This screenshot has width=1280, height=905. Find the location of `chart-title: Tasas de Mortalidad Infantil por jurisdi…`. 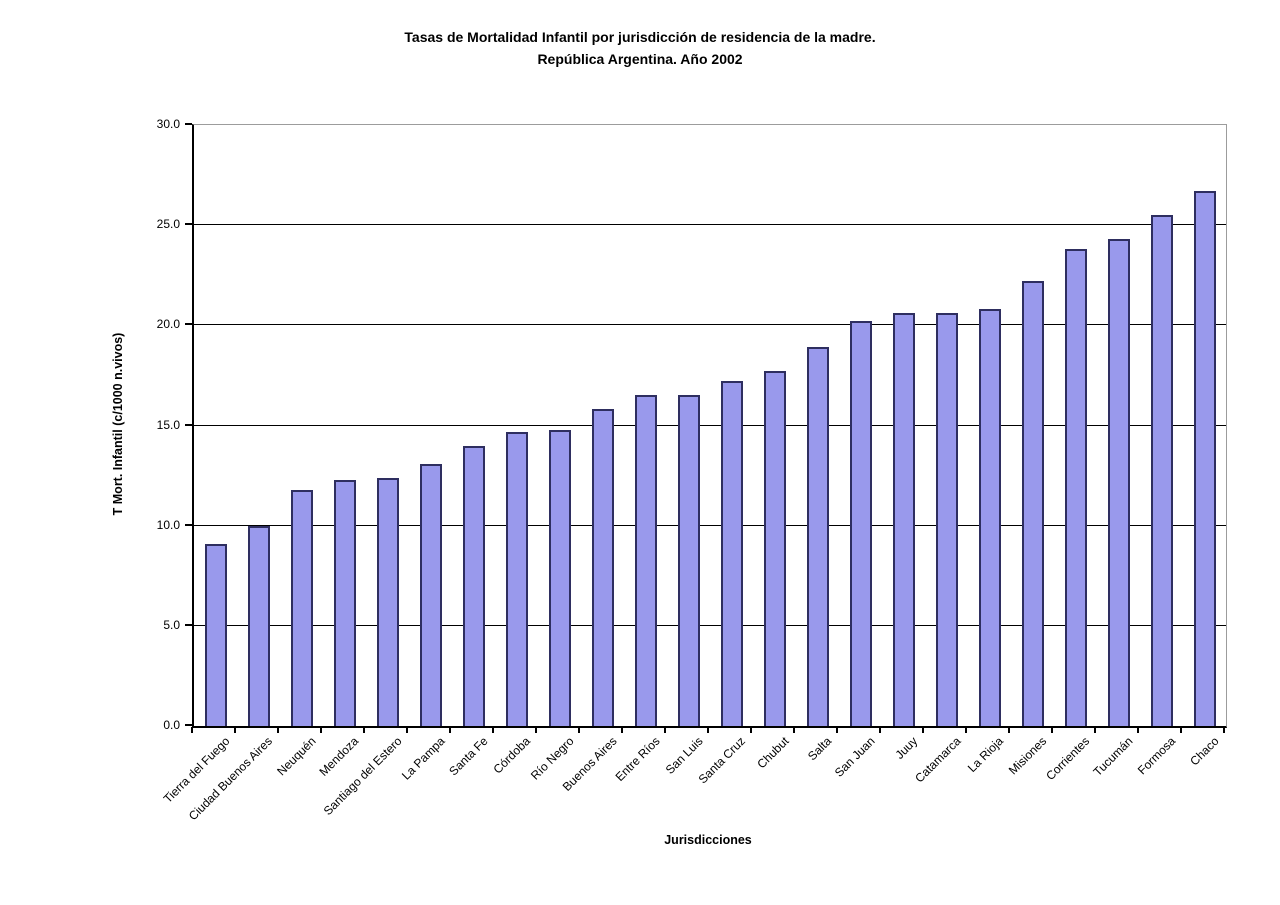

chart-title: Tasas de Mortalidad Infantil por jurisdi… is located at coordinates (640, 48).